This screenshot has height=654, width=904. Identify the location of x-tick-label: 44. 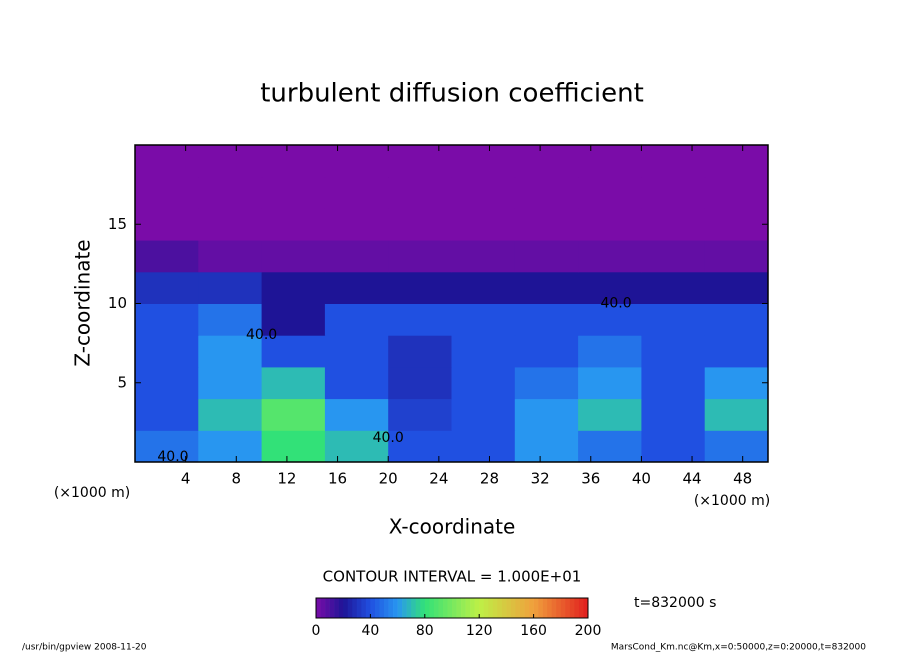
(691, 479).